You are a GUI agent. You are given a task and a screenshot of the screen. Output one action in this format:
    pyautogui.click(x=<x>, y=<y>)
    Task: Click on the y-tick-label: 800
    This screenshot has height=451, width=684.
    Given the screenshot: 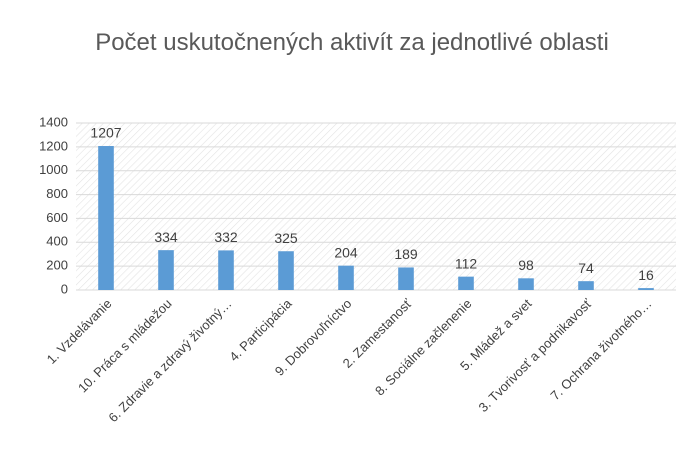 What is the action you would take?
    pyautogui.click(x=57, y=193)
    